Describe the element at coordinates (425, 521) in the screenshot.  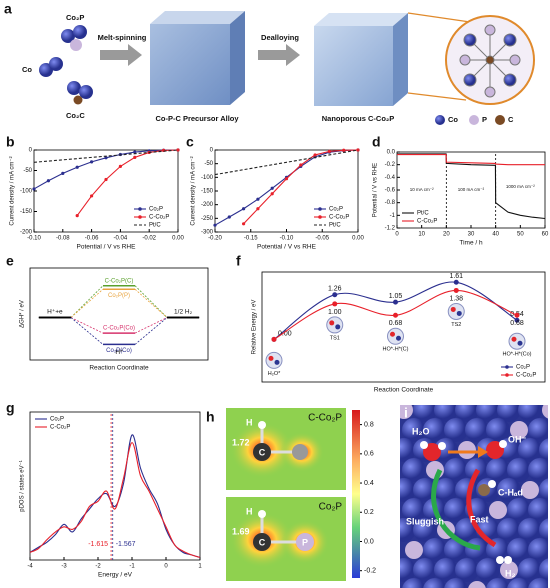
I see `path-label: Sluggish` at that location.